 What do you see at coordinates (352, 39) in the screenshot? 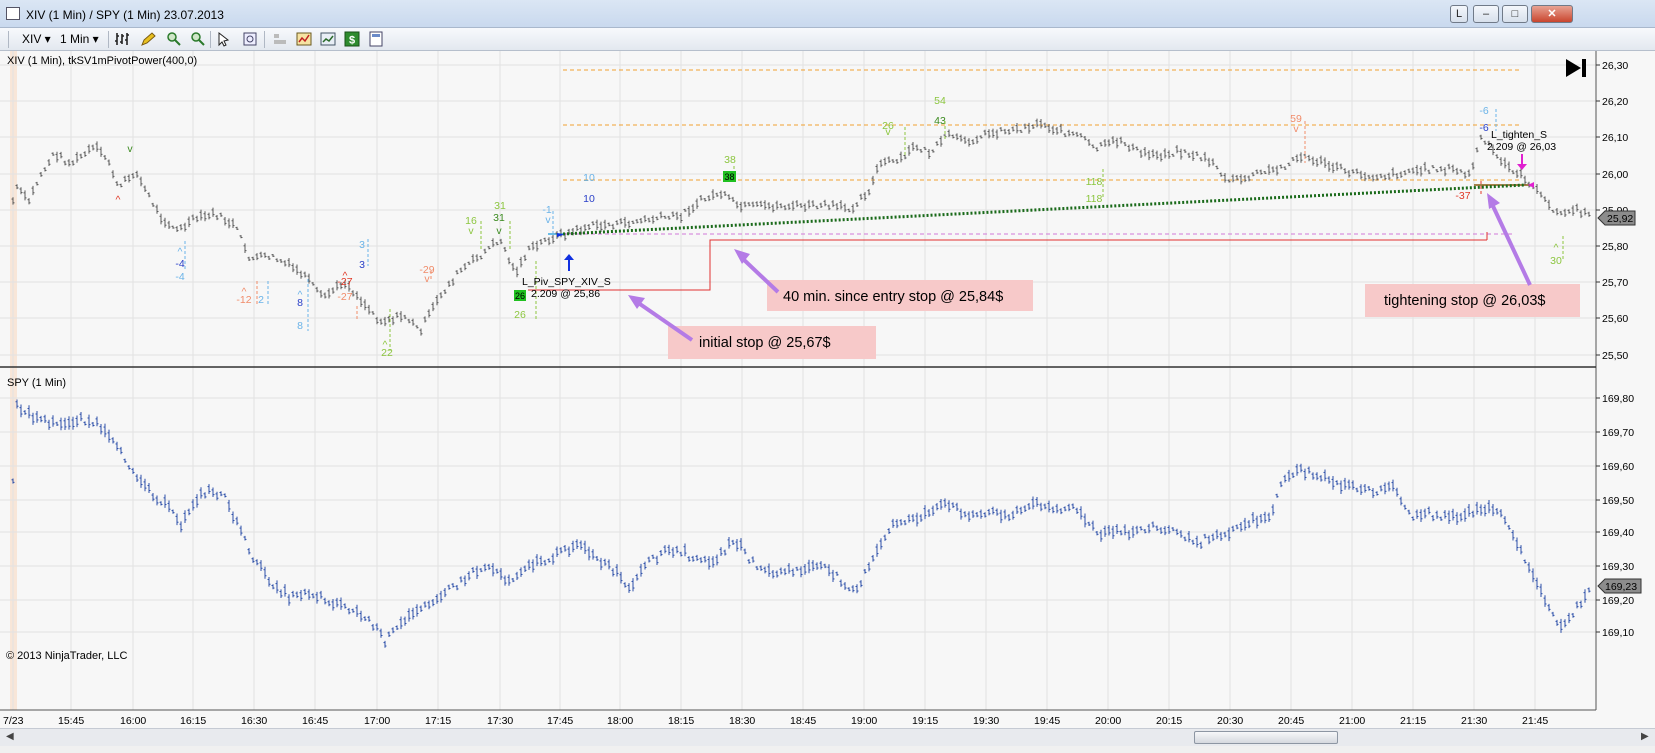
I see `dollar-icon: $` at bounding box center [352, 39].